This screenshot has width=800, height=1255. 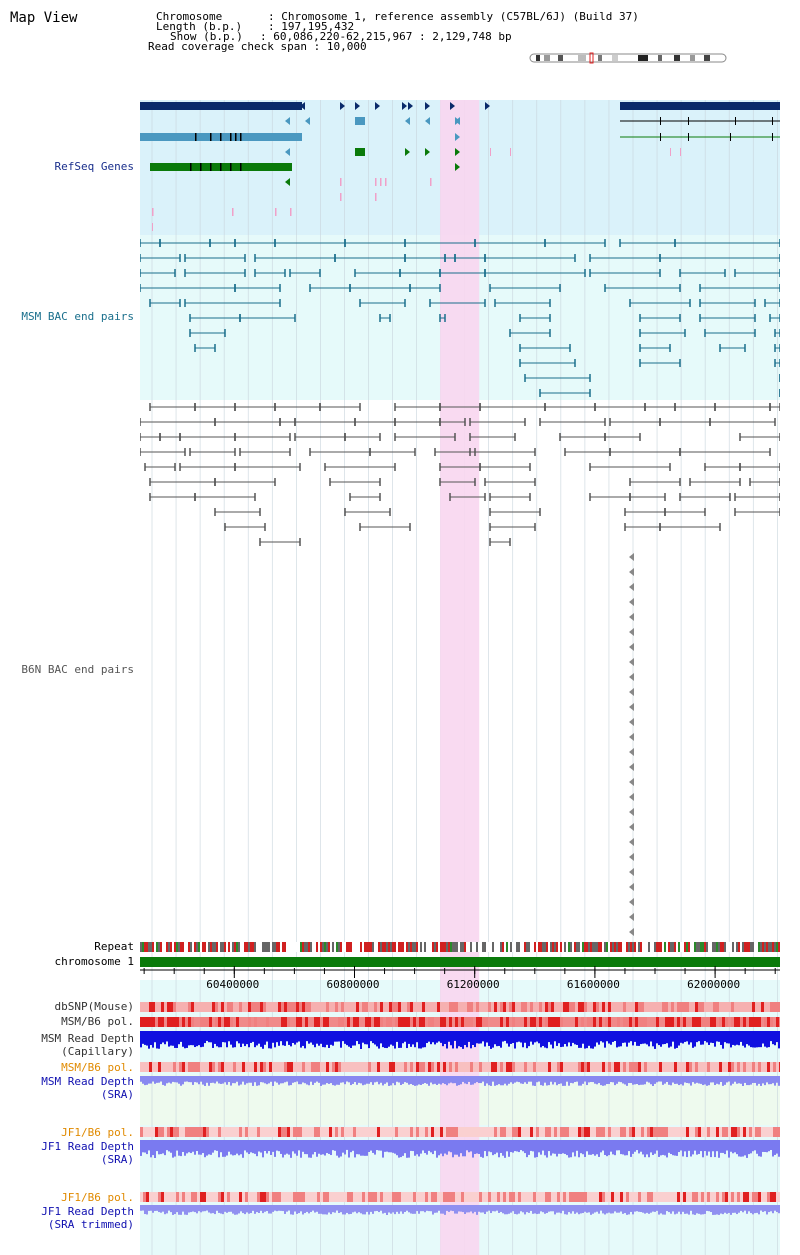 What do you see at coordinates (460, 1123) in the screenshot?
I see `read-depth-tracks` at bounding box center [460, 1123].